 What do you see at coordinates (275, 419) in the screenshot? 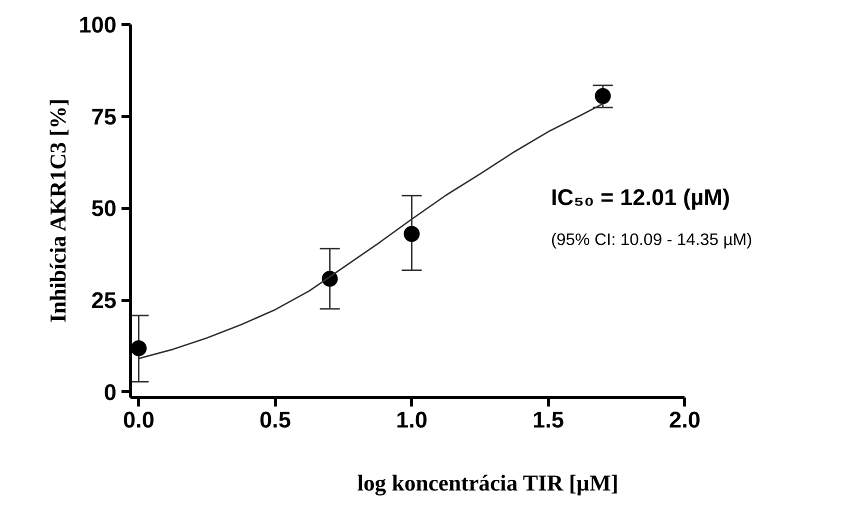
I see `x-tick-label: 0.5` at bounding box center [275, 419].